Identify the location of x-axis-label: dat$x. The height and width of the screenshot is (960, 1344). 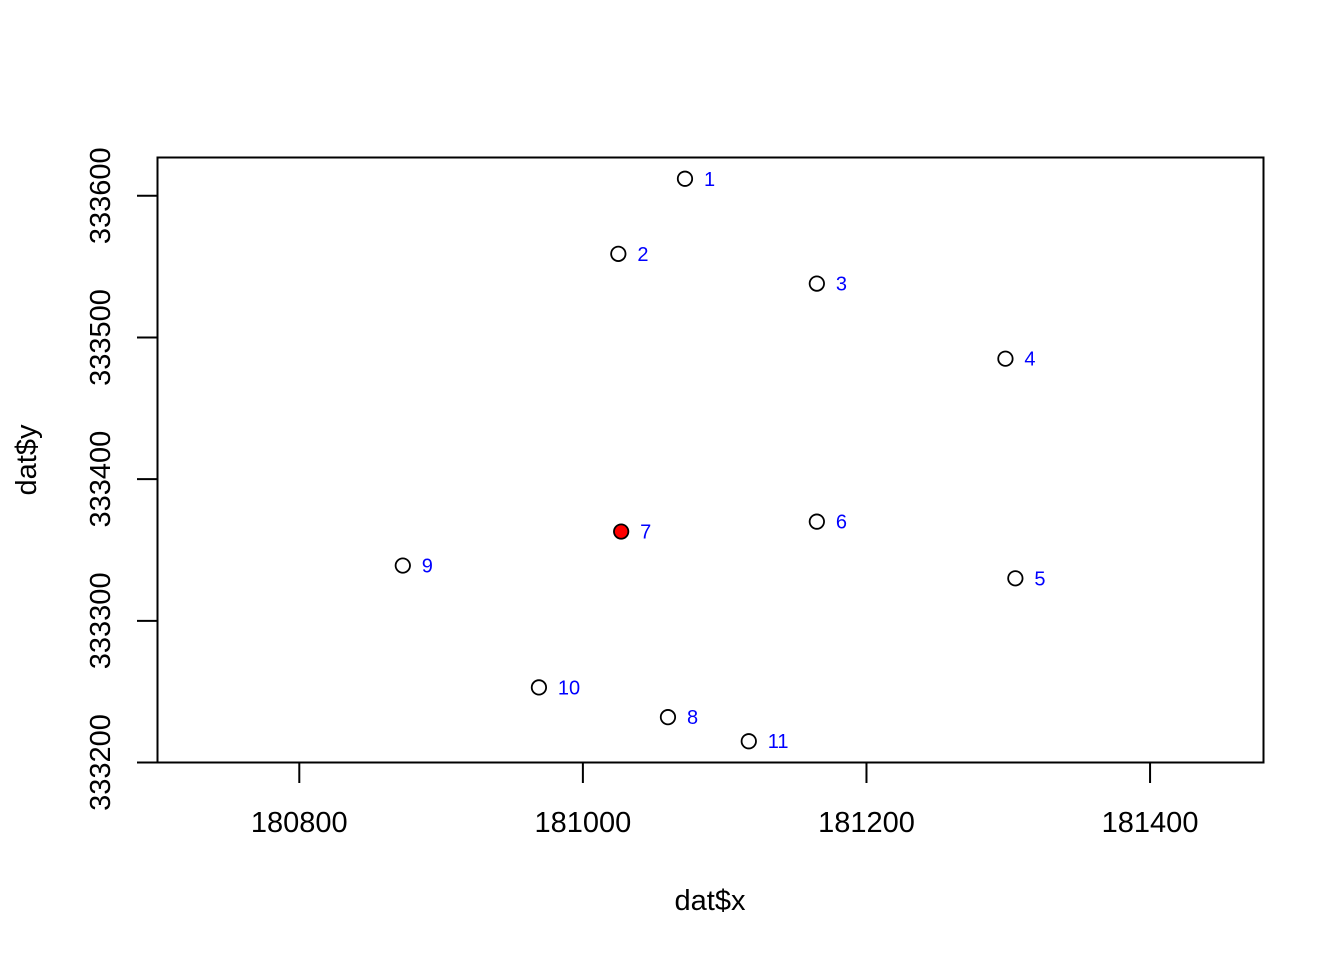
(710, 901).